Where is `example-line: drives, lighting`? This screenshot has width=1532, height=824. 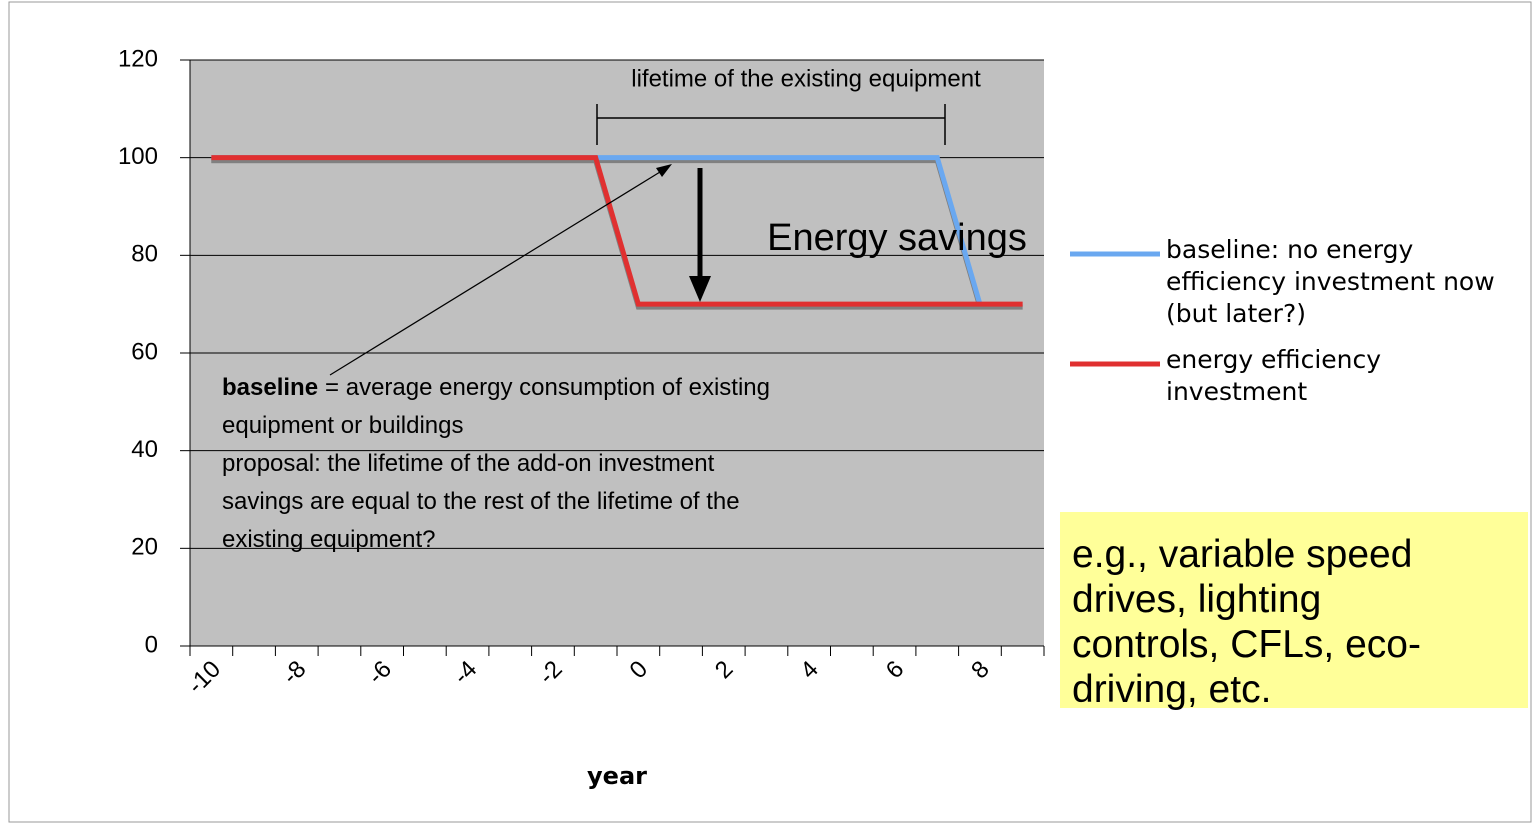 example-line: drives, lighting is located at coordinates (1197, 599).